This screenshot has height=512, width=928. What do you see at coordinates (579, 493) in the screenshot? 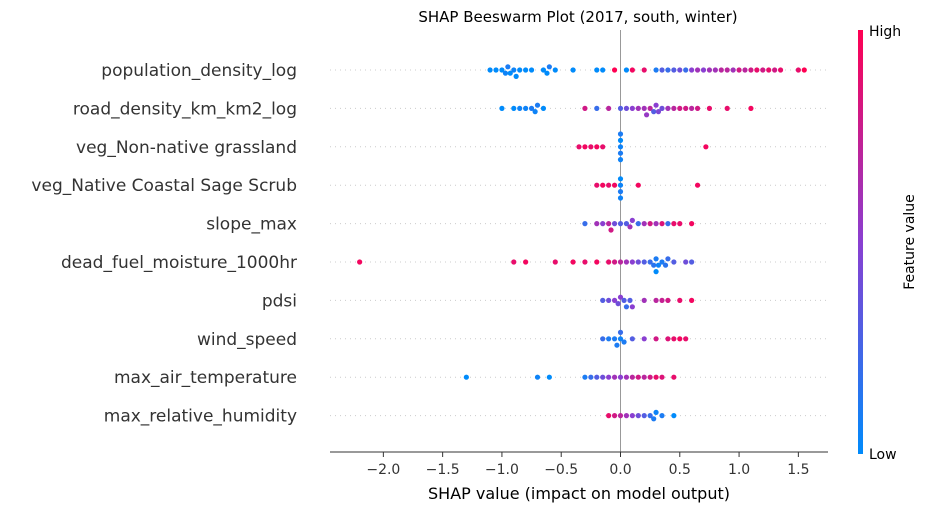
I see `x-axis-title: SHAP value (impact on model output)` at bounding box center [579, 493].